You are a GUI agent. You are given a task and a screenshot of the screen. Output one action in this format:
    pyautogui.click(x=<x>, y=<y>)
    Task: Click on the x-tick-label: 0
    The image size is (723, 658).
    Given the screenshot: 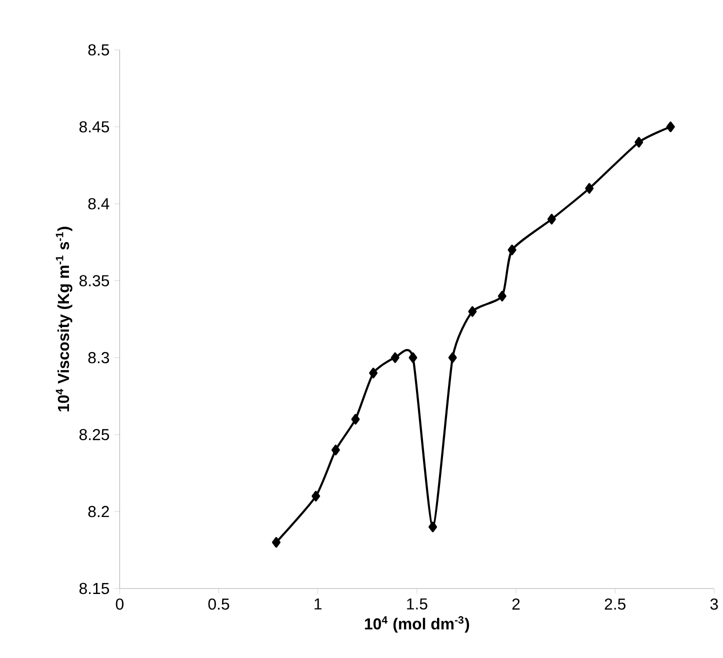 What is the action you would take?
    pyautogui.click(x=120, y=604)
    